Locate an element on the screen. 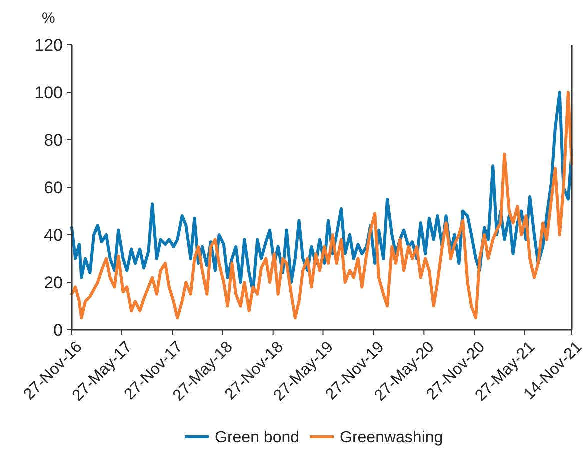 The width and height of the screenshot is (583, 451). y-tick-label: 100 is located at coordinates (48, 92).